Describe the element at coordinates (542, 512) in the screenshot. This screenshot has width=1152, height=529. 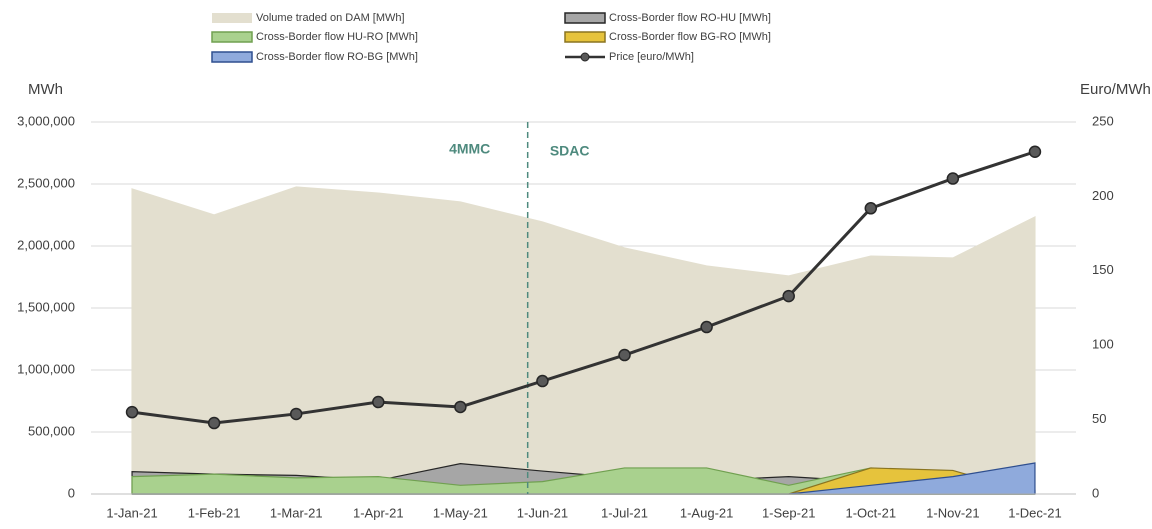
I see `x-tick-label: 1-Jun-21` at that location.